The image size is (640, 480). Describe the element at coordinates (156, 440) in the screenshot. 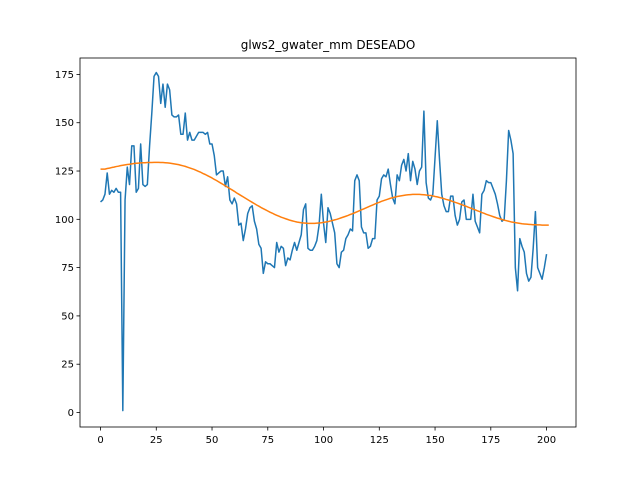

I see `x-tick-label: 25` at that location.